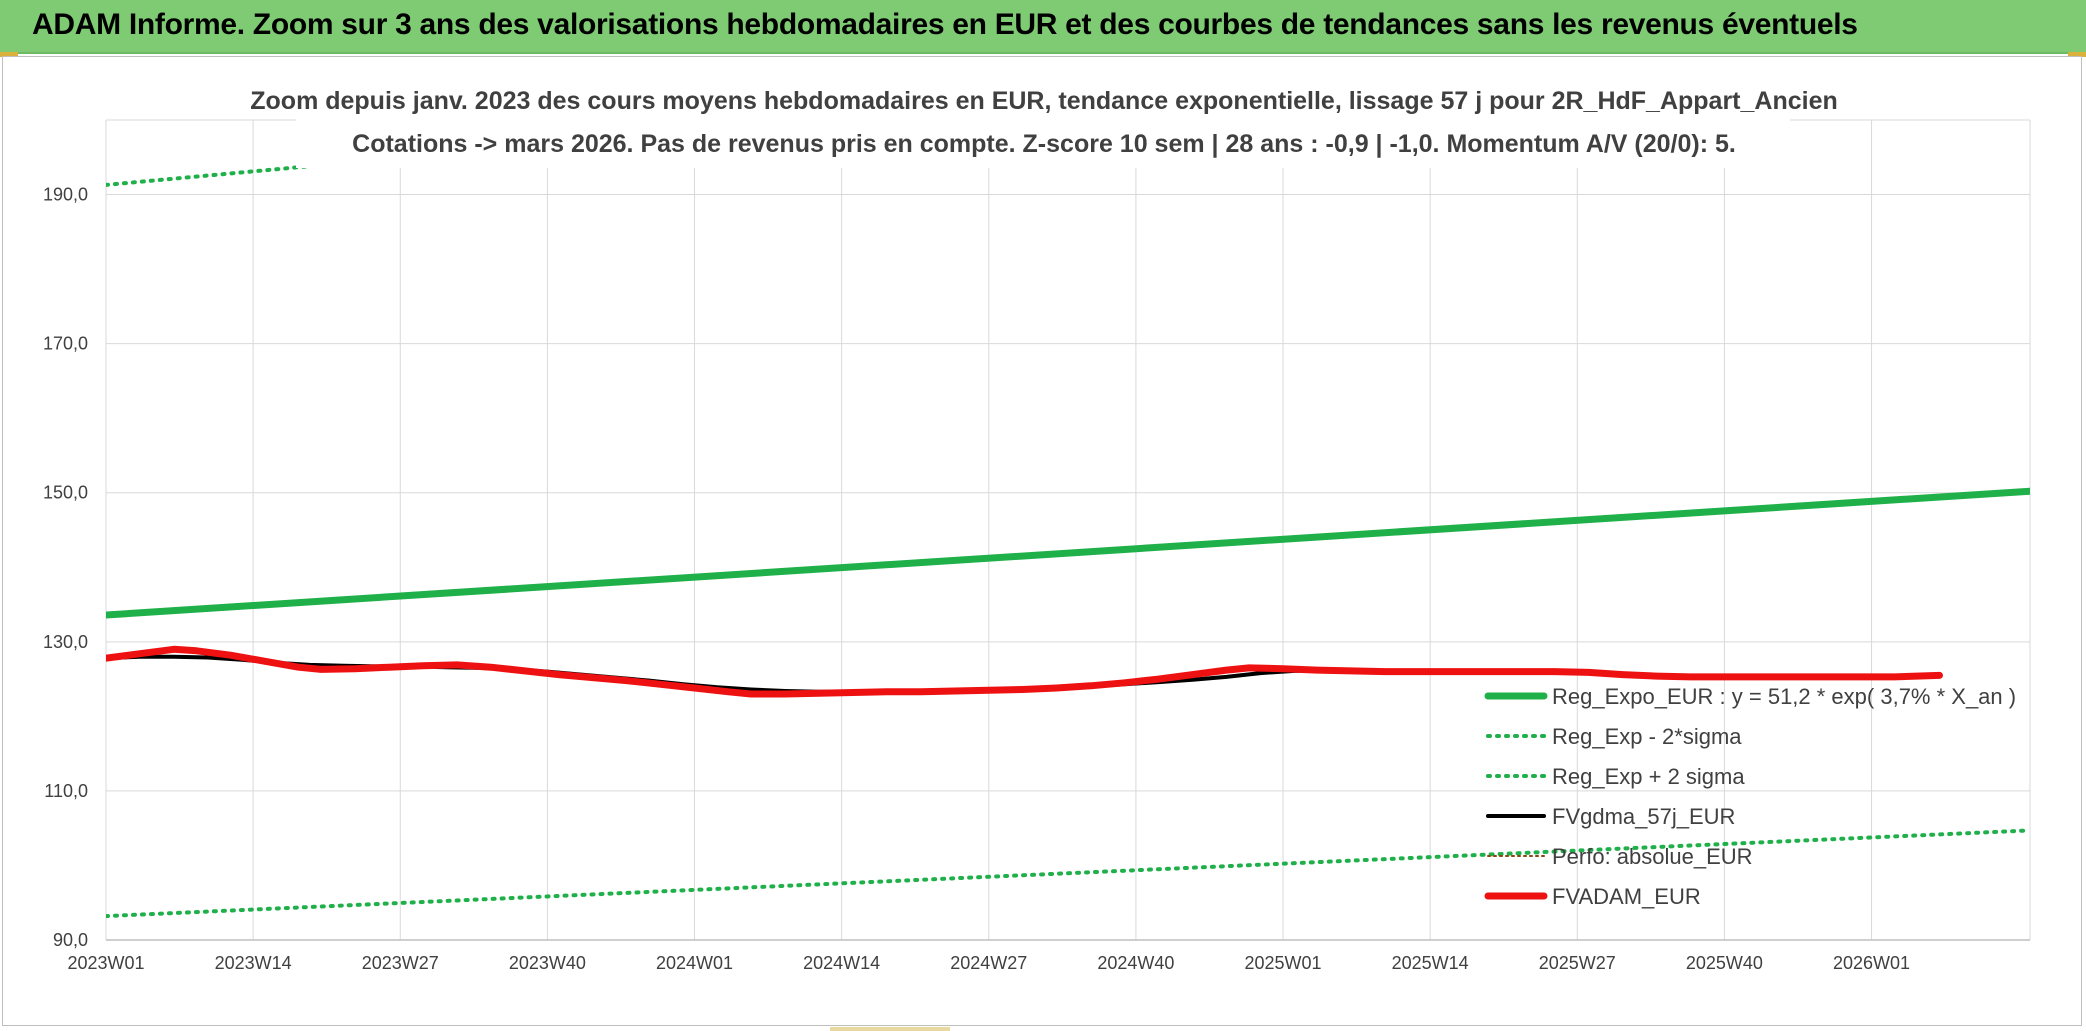 The width and height of the screenshot is (2086, 1031). What do you see at coordinates (65, 493) in the screenshot?
I see `y-tick-label: 150,0` at bounding box center [65, 493].